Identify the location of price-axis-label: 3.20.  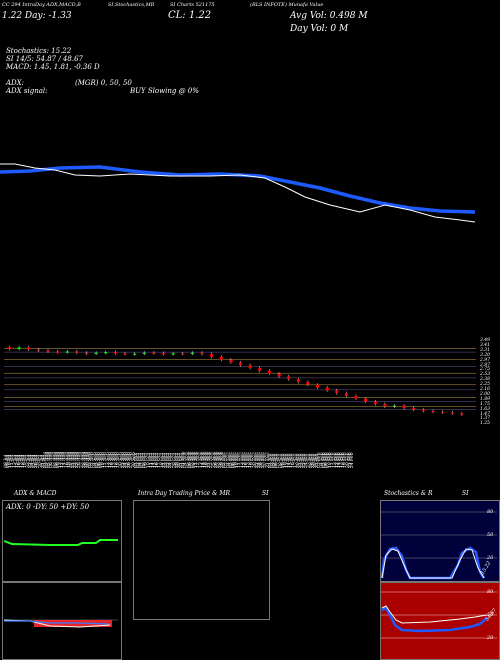
(485, 355).